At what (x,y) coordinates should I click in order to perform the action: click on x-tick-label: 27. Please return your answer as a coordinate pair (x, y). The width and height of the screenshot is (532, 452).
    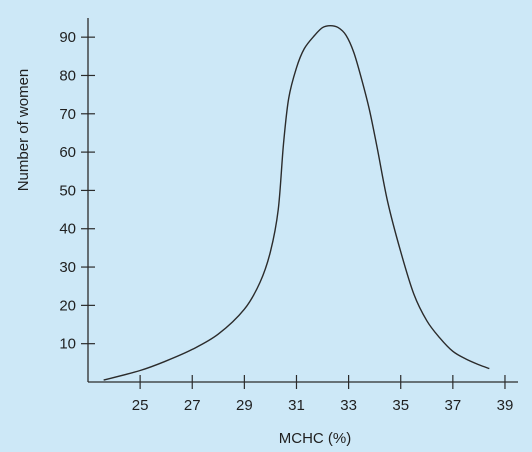
    Looking at the image, I should click on (192, 405).